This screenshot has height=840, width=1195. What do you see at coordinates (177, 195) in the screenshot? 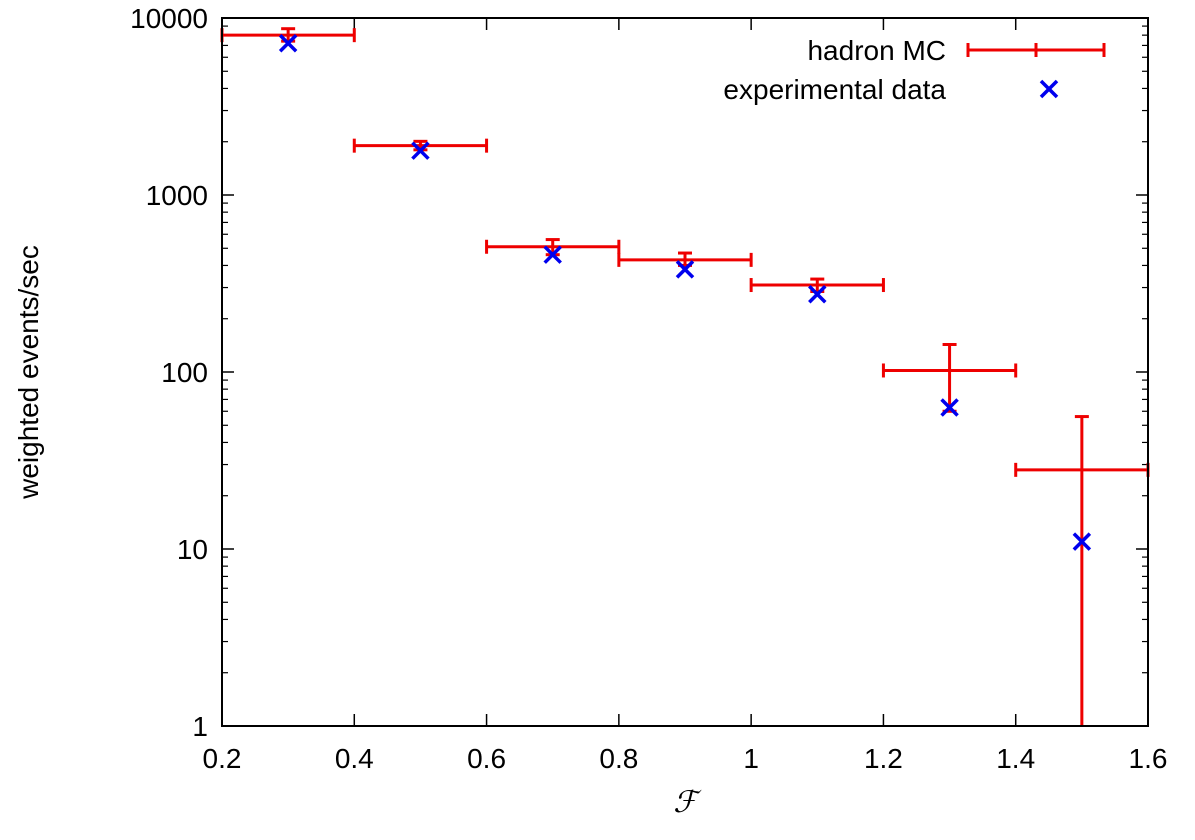
I see `y-tick-label: 1000` at bounding box center [177, 195].